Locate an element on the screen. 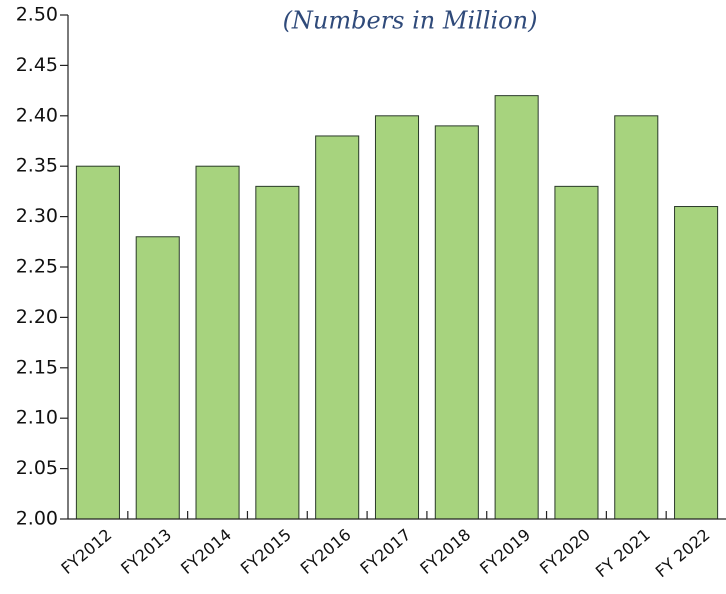 This screenshot has height=594, width=726. y-tick-label: 2.10 is located at coordinates (37, 418).